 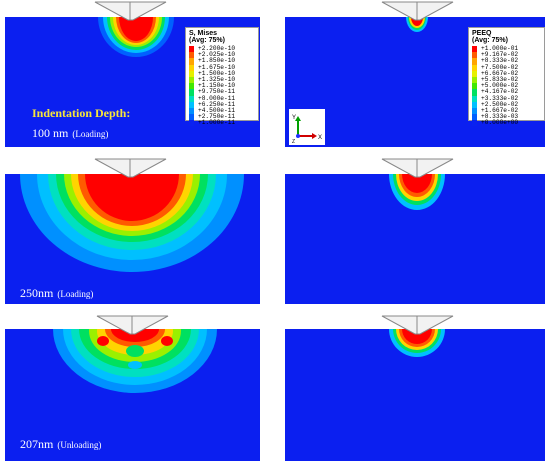 I want to click on legend-row: +1.850e-10, so click(x=222, y=61).